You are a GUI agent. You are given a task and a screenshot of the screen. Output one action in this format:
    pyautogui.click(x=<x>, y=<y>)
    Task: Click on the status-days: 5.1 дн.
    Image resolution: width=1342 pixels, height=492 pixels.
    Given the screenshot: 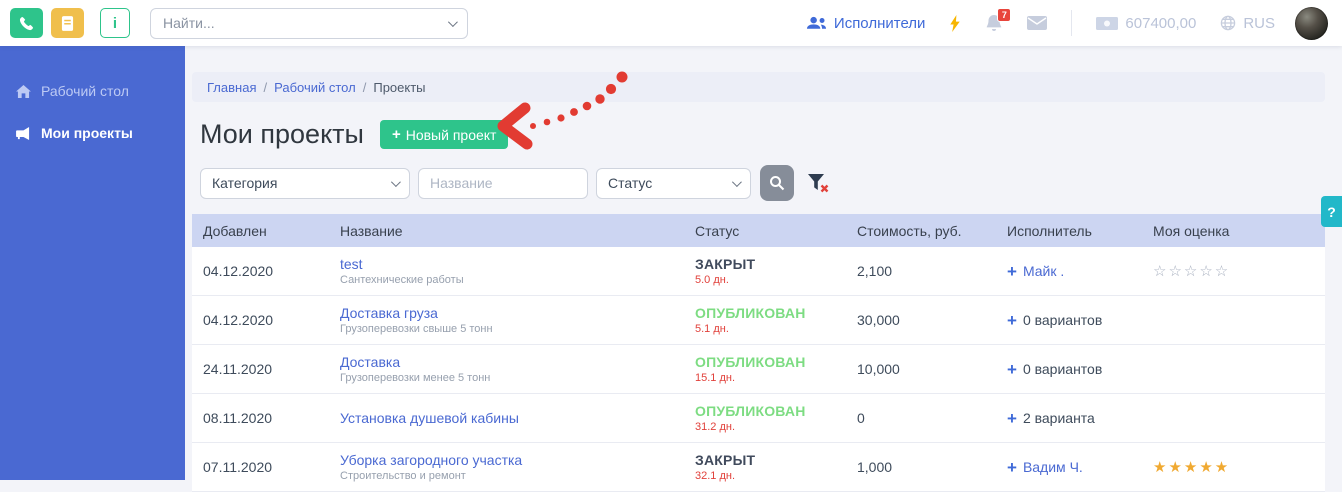 What is the action you would take?
    pyautogui.click(x=712, y=329)
    